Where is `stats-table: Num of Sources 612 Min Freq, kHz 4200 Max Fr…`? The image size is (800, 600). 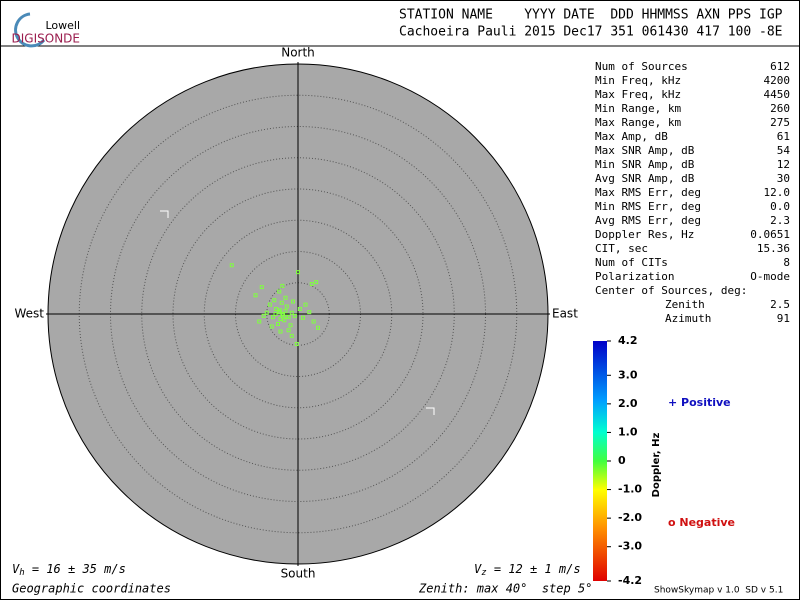
stats-table: Num of Sources 612 Min Freq, kHz 4200 Max Fr… is located at coordinates (692, 192).